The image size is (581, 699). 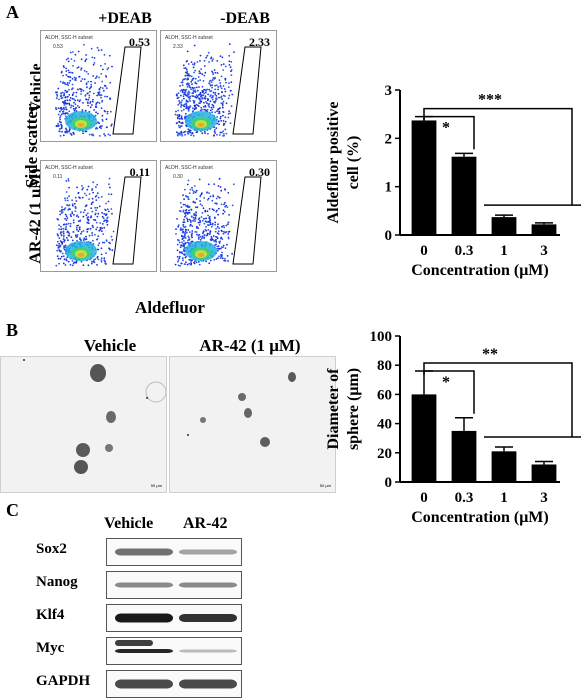 What do you see at coordinates (389, 91) in the screenshot?
I see `y-tick-label: 3` at bounding box center [389, 91].